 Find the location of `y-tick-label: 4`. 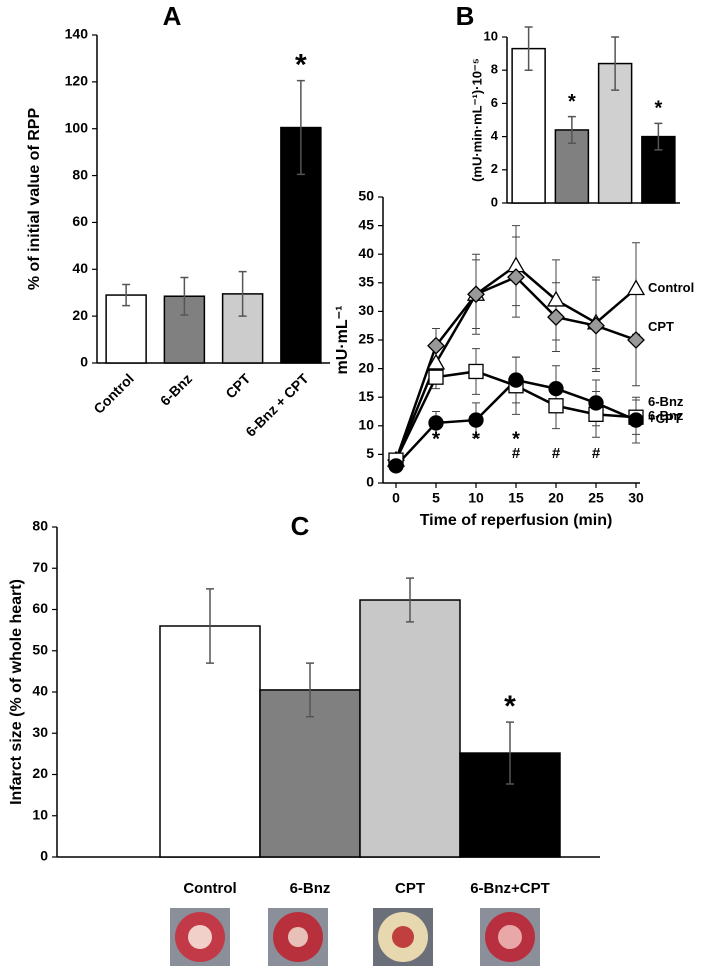

y-tick-label: 4 is located at coordinates (495, 135).